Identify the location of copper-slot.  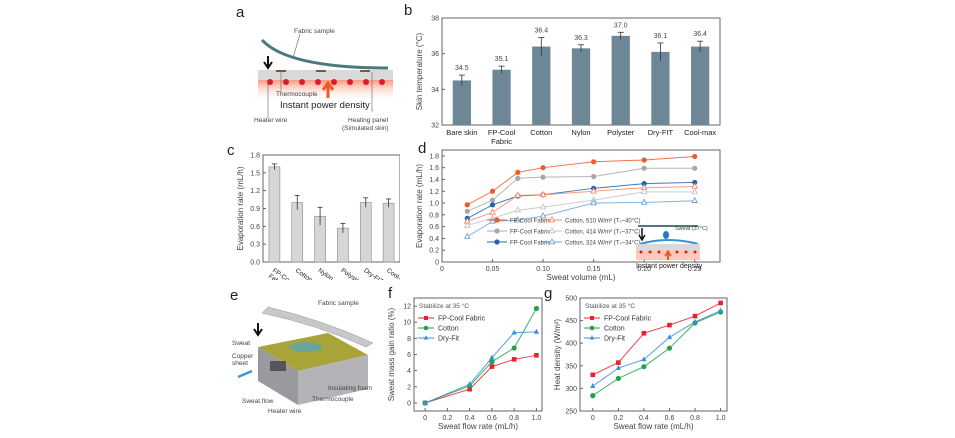
(278, 366).